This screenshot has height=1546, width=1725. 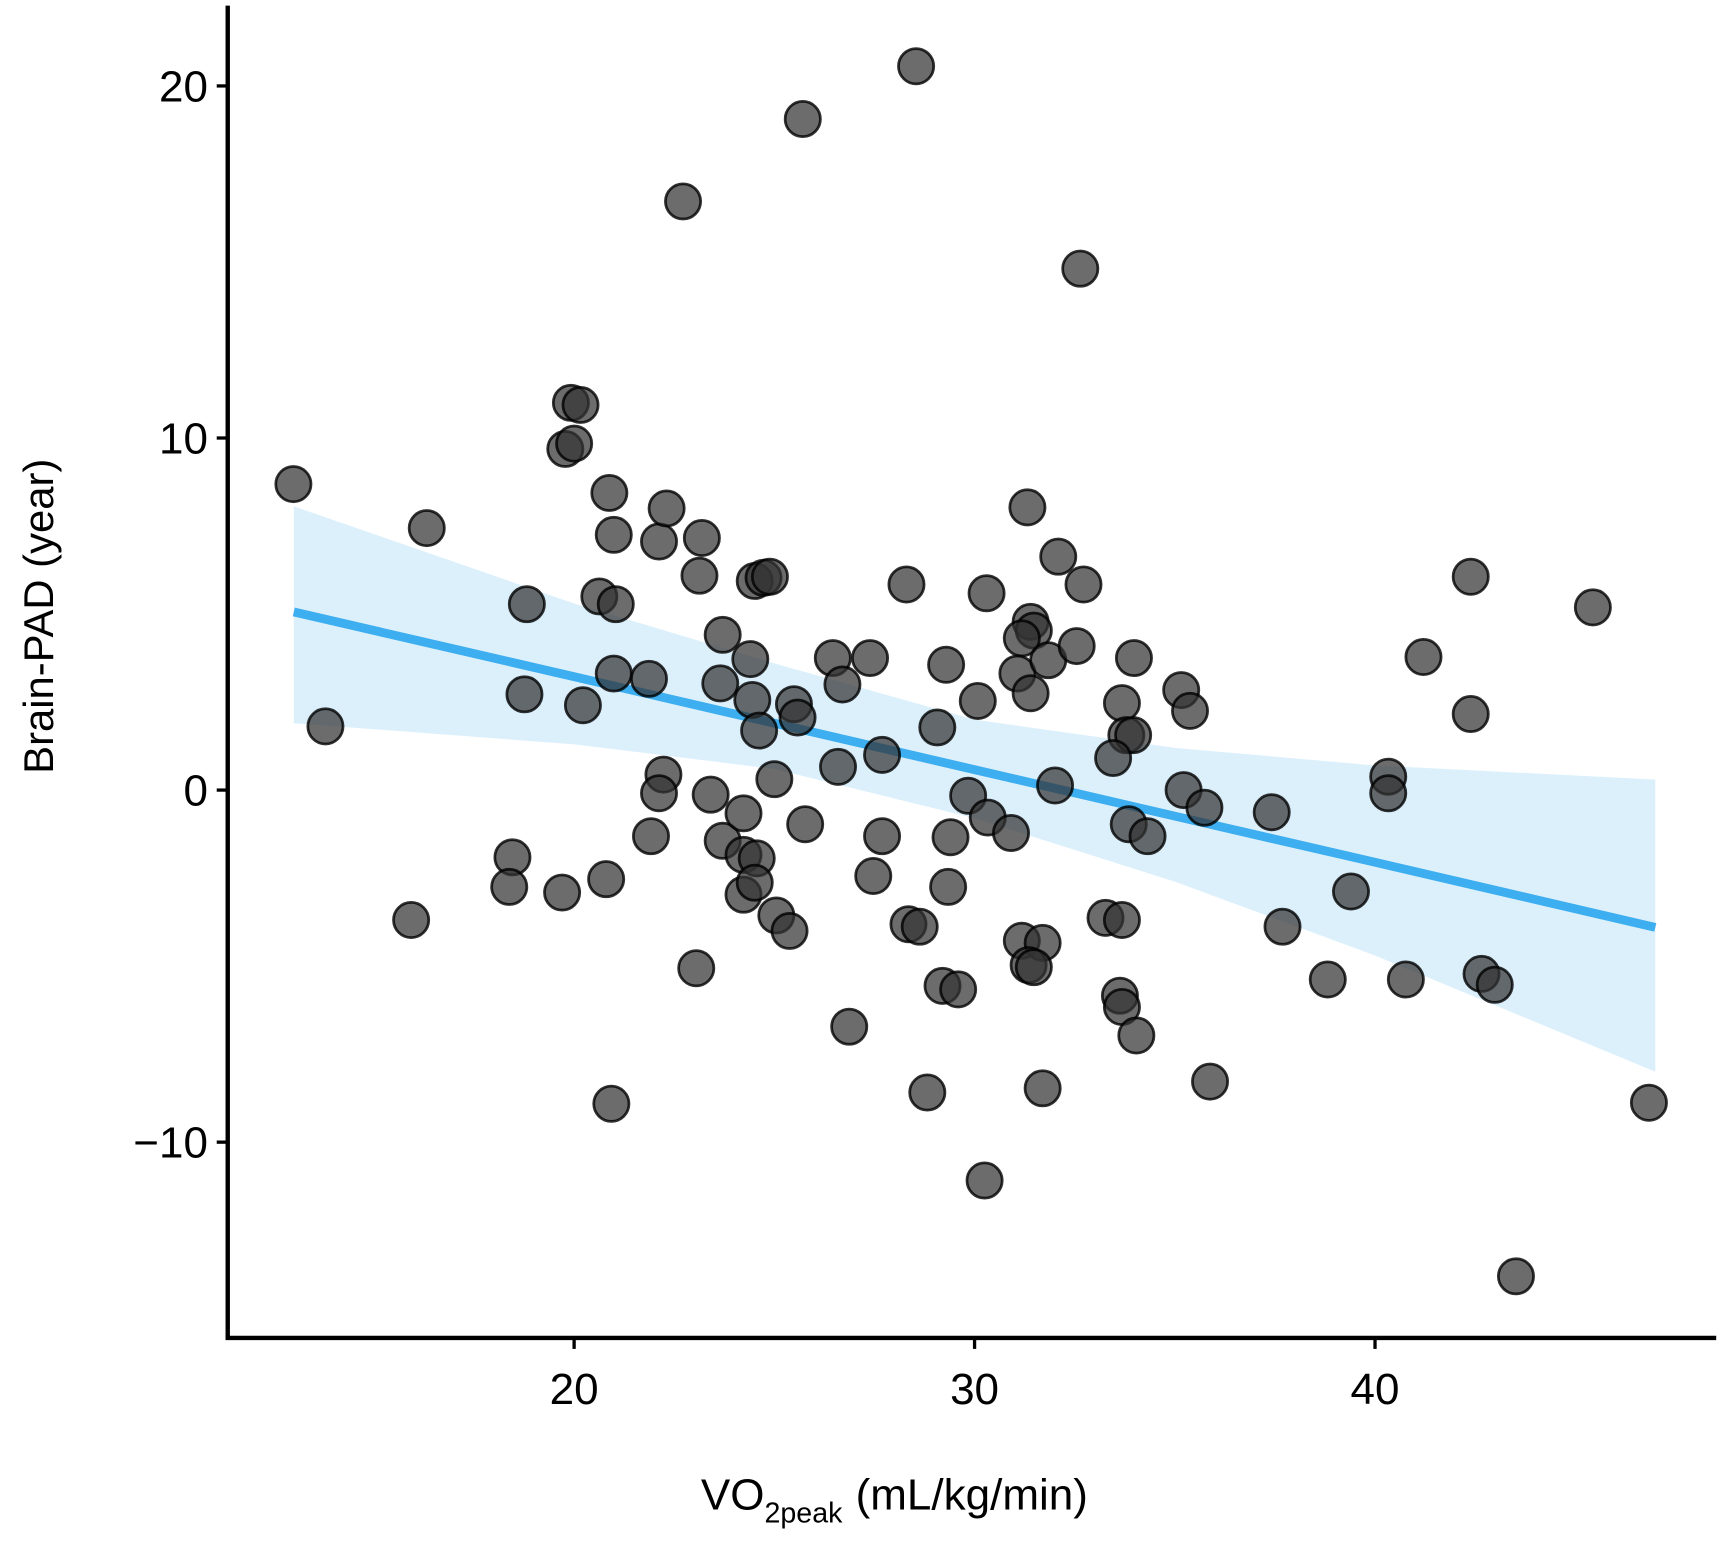 What do you see at coordinates (38, 616) in the screenshot?
I see `y-axis-label: Brain-PAD (year)` at bounding box center [38, 616].